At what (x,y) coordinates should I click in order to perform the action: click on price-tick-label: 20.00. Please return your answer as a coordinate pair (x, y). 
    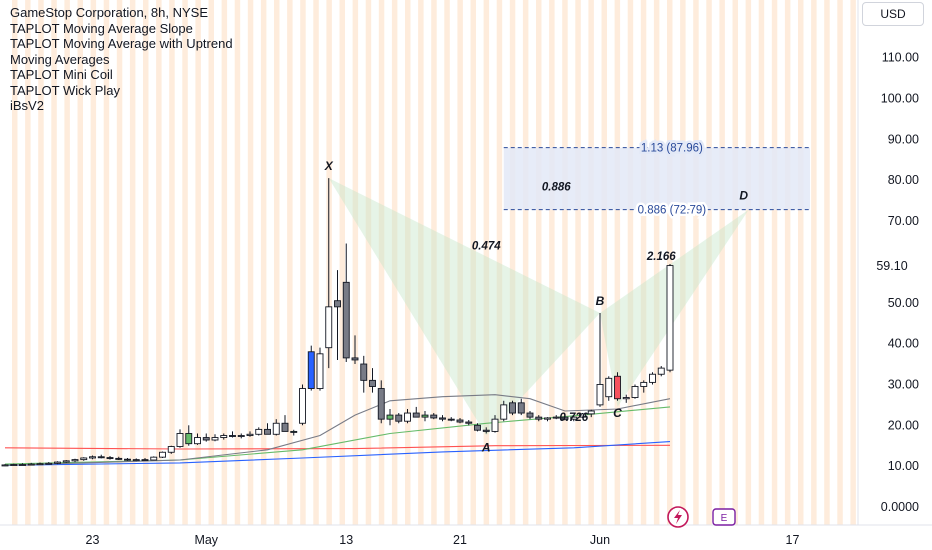
    Looking at the image, I should click on (903, 425).